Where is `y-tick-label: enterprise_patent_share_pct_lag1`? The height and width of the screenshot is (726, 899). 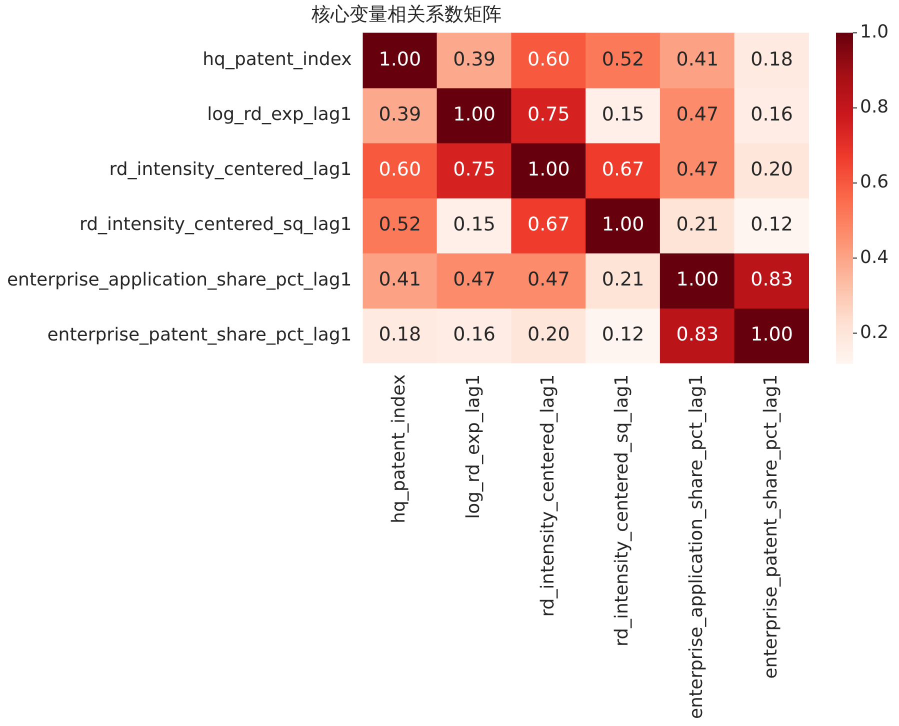 y-tick-label: enterprise_patent_share_pct_lag1 is located at coordinates (199, 335).